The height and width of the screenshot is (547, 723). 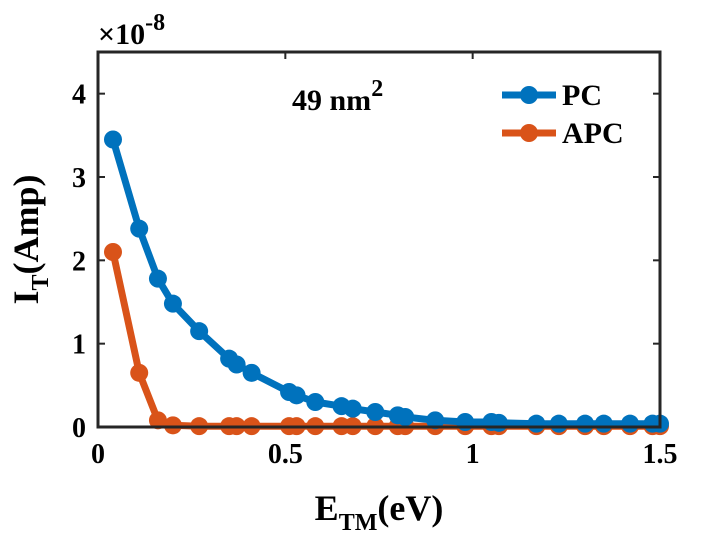 What do you see at coordinates (121, 34) in the screenshot?
I see `y-multiplier-base: ×10` at bounding box center [121, 34].